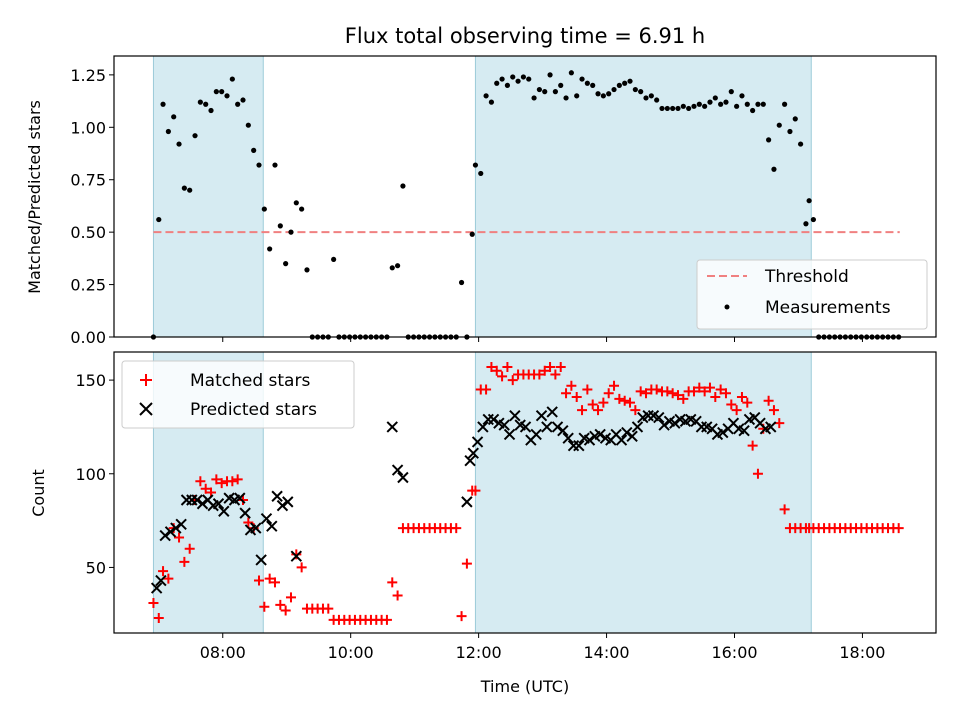  I want to click on legend-matched-label: Matched stars, so click(250, 381).